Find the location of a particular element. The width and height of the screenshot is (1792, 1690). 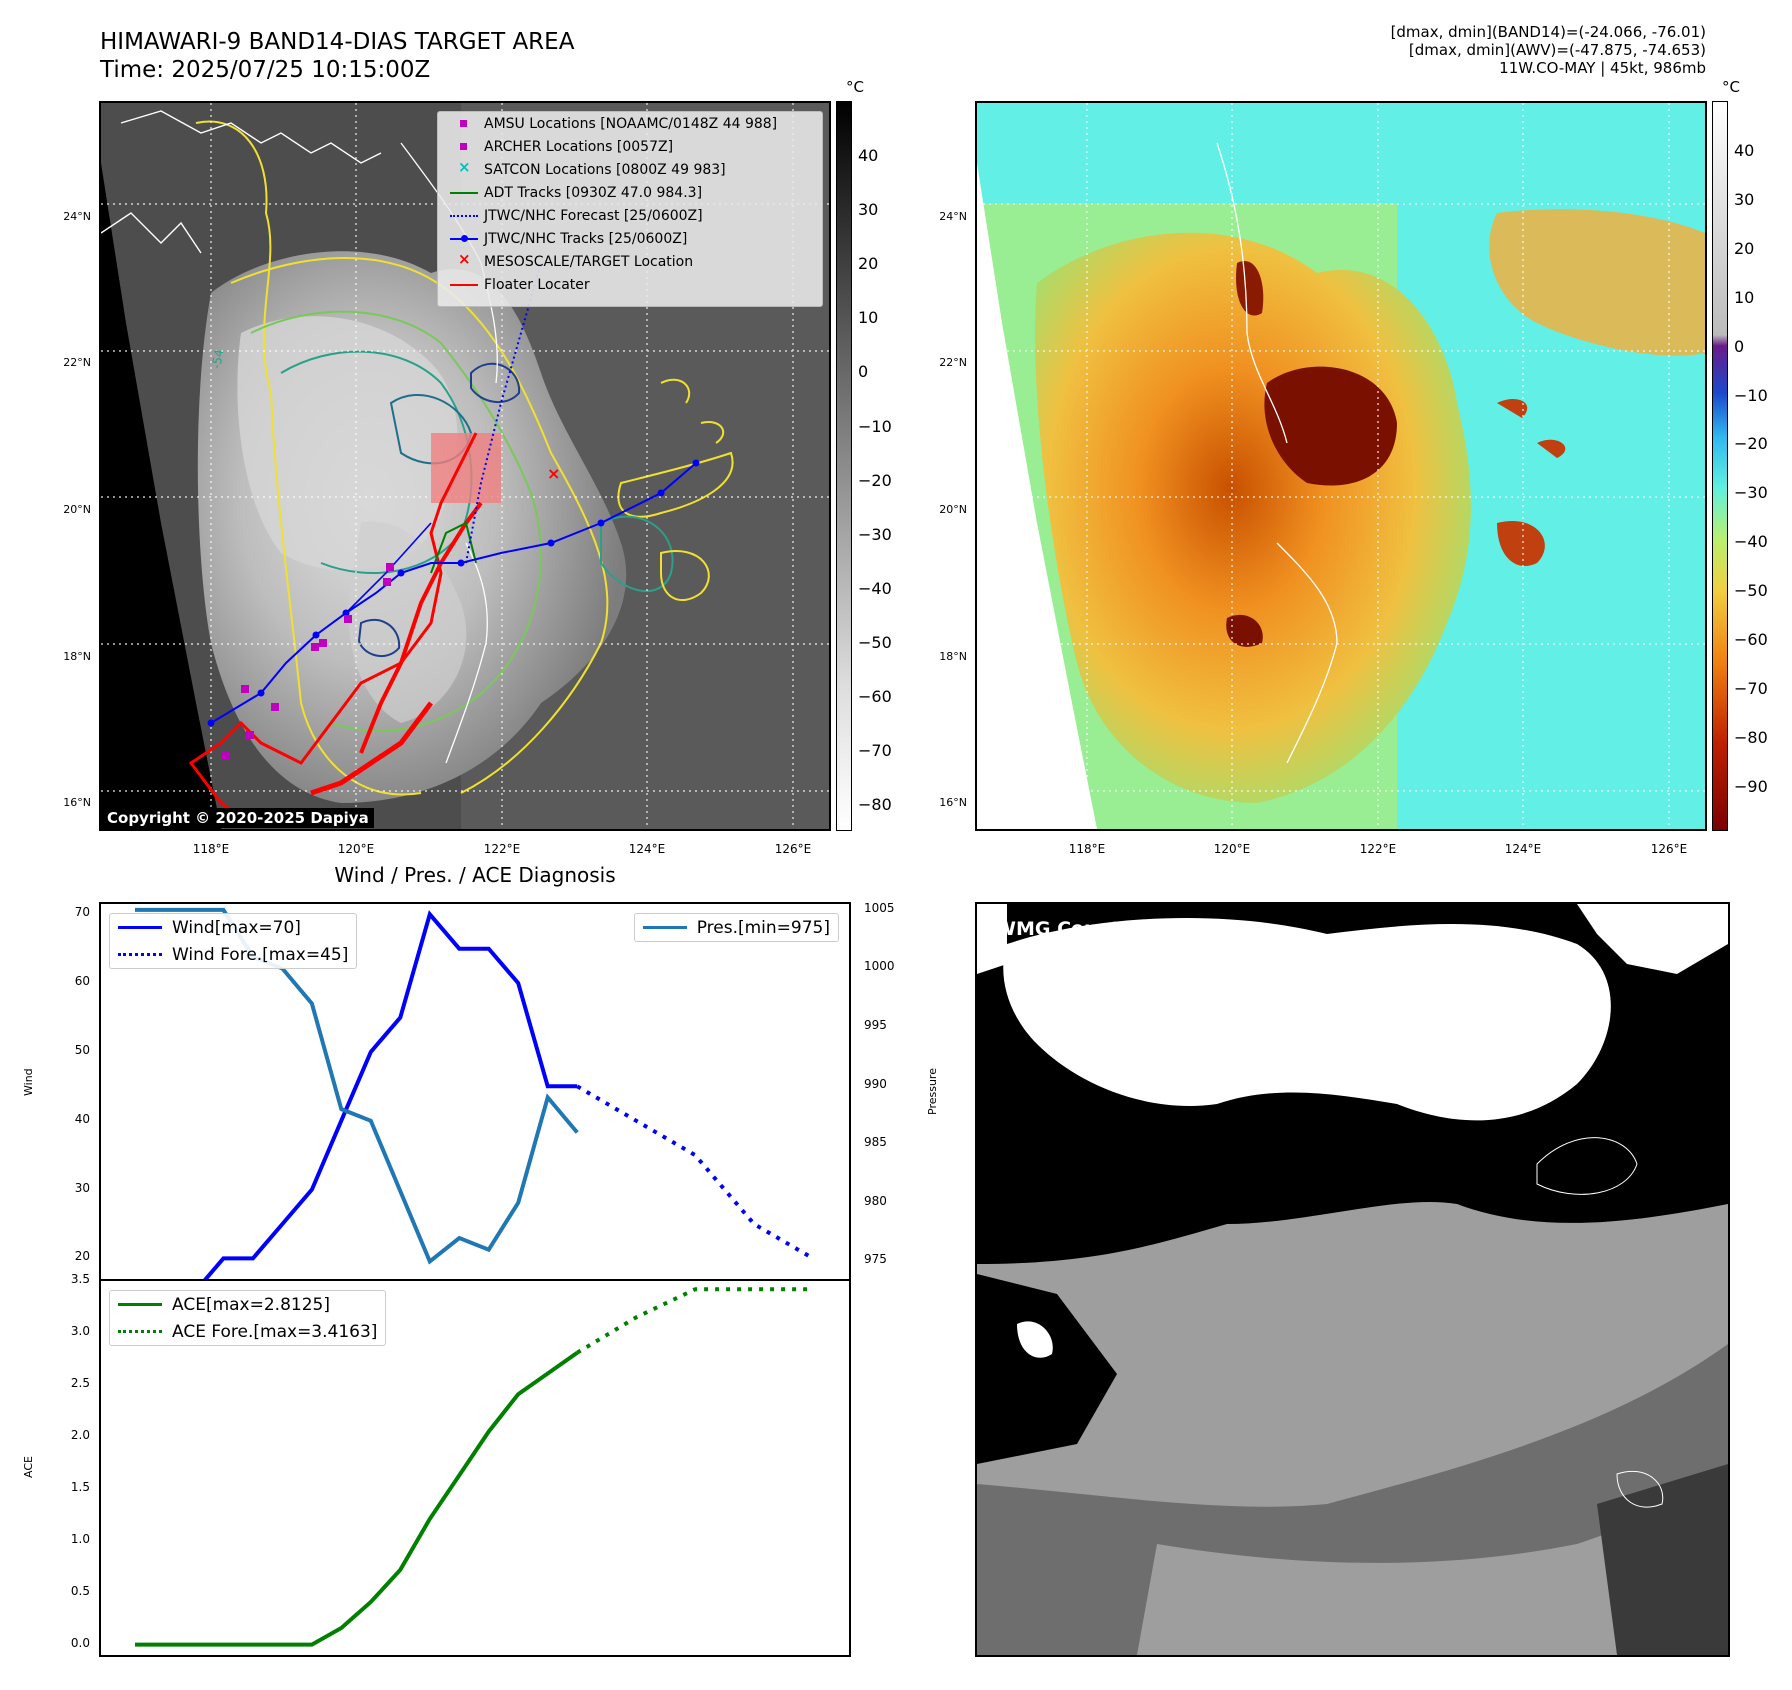

legend-item-satcon: × SATCON Locations [0800Z 49 983] is located at coordinates (630, 169).